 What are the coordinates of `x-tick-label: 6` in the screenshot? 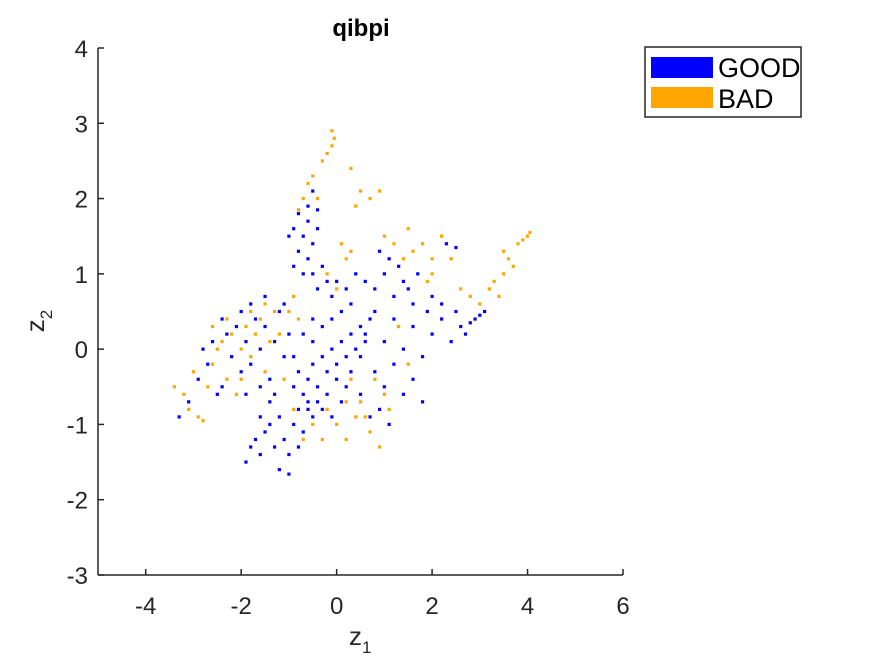 It's located at (622, 606).